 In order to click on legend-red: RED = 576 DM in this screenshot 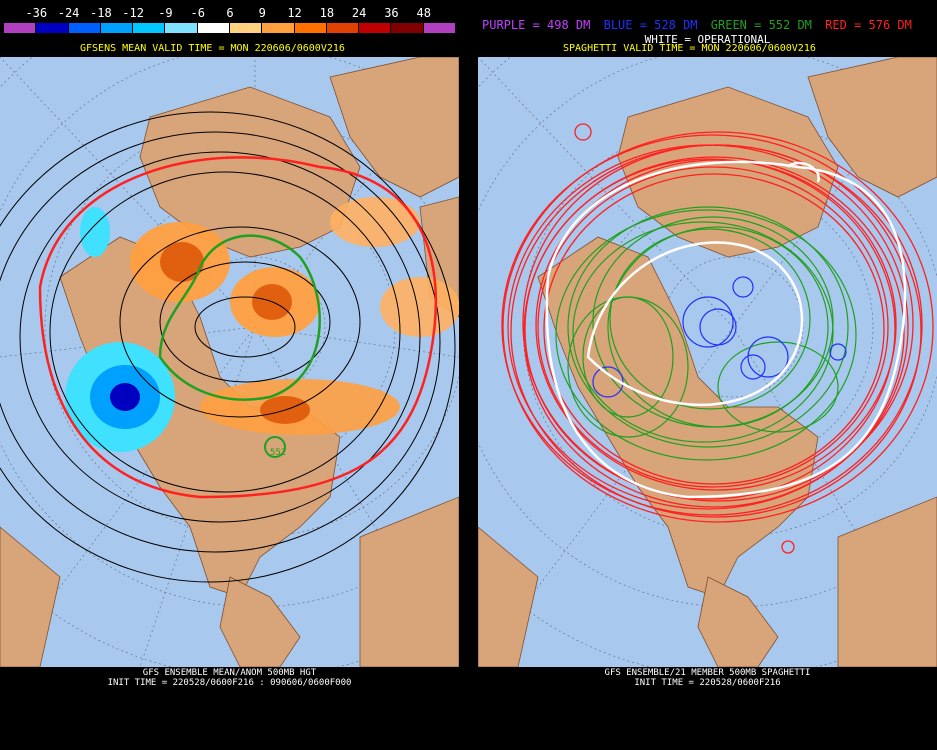, I will do `click(868, 25)`.